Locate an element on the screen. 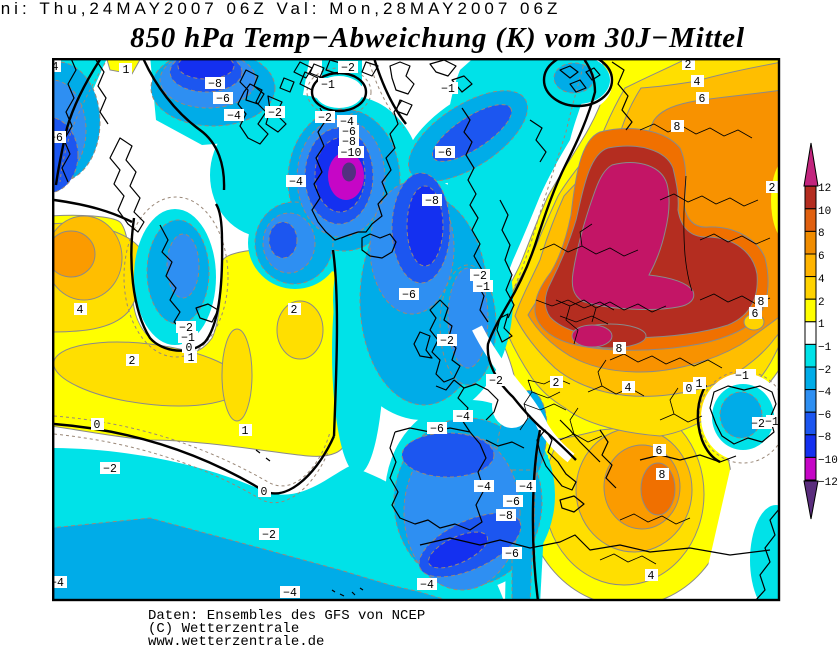 This screenshot has width=839, height=653. svg-text: 12 is located at coordinates (824, 189).